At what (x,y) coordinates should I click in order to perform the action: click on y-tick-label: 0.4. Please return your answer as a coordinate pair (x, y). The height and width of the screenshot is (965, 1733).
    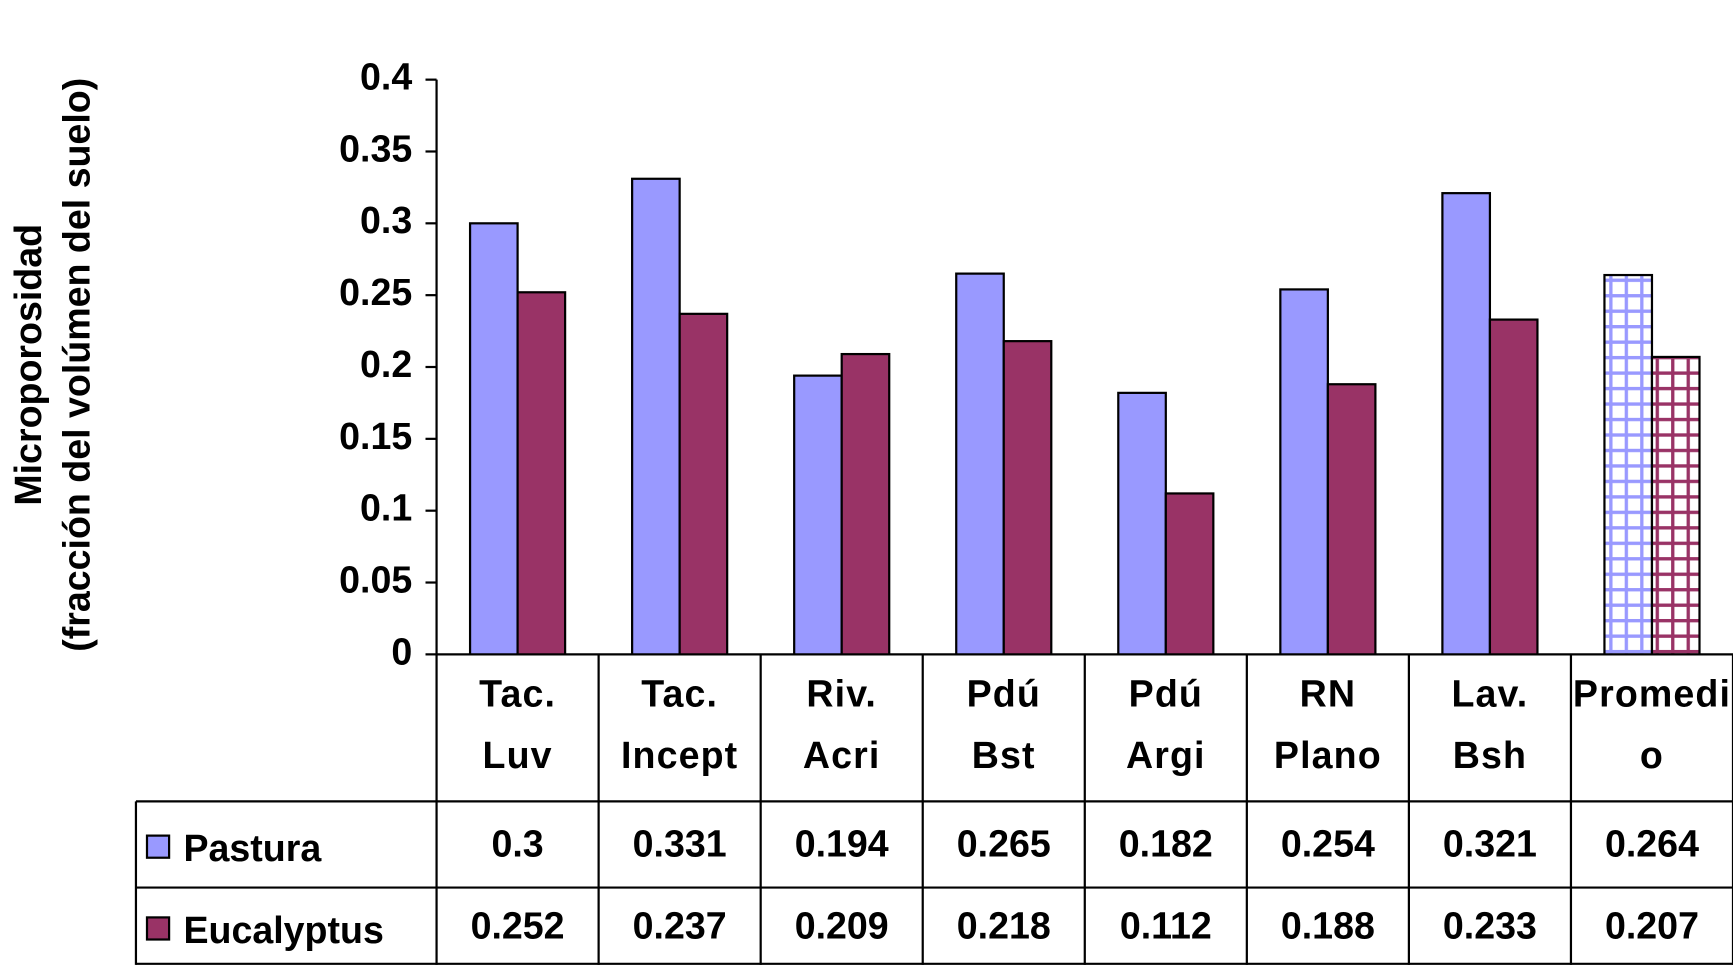
    Looking at the image, I should click on (386, 77).